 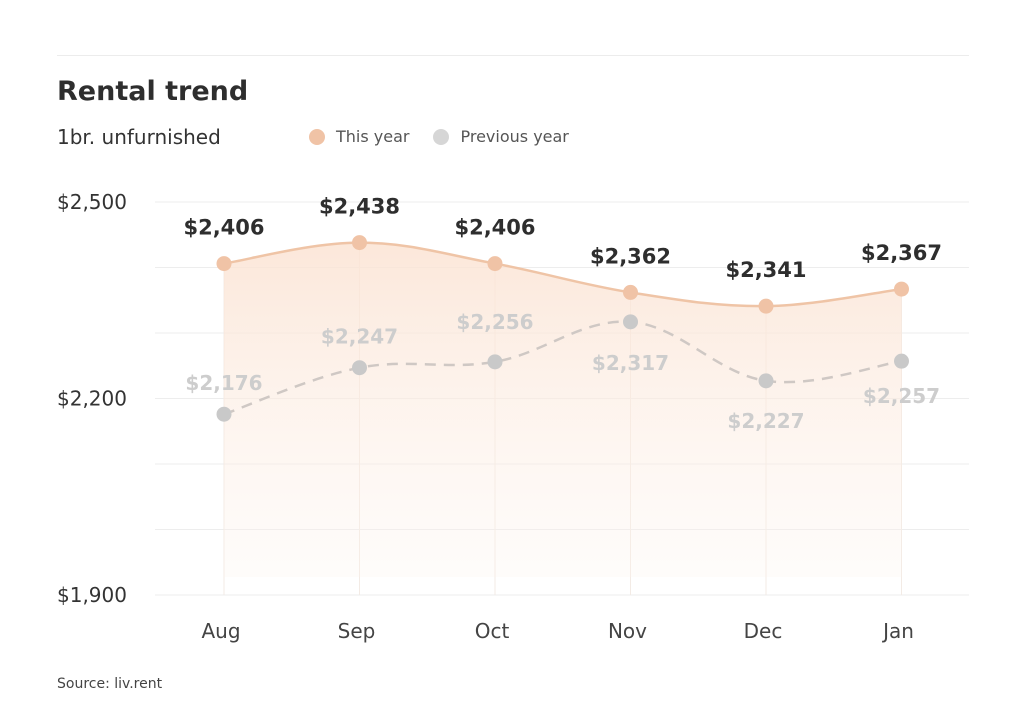 What do you see at coordinates (562, 274) in the screenshot?
I see `this-year-line` at bounding box center [562, 274].